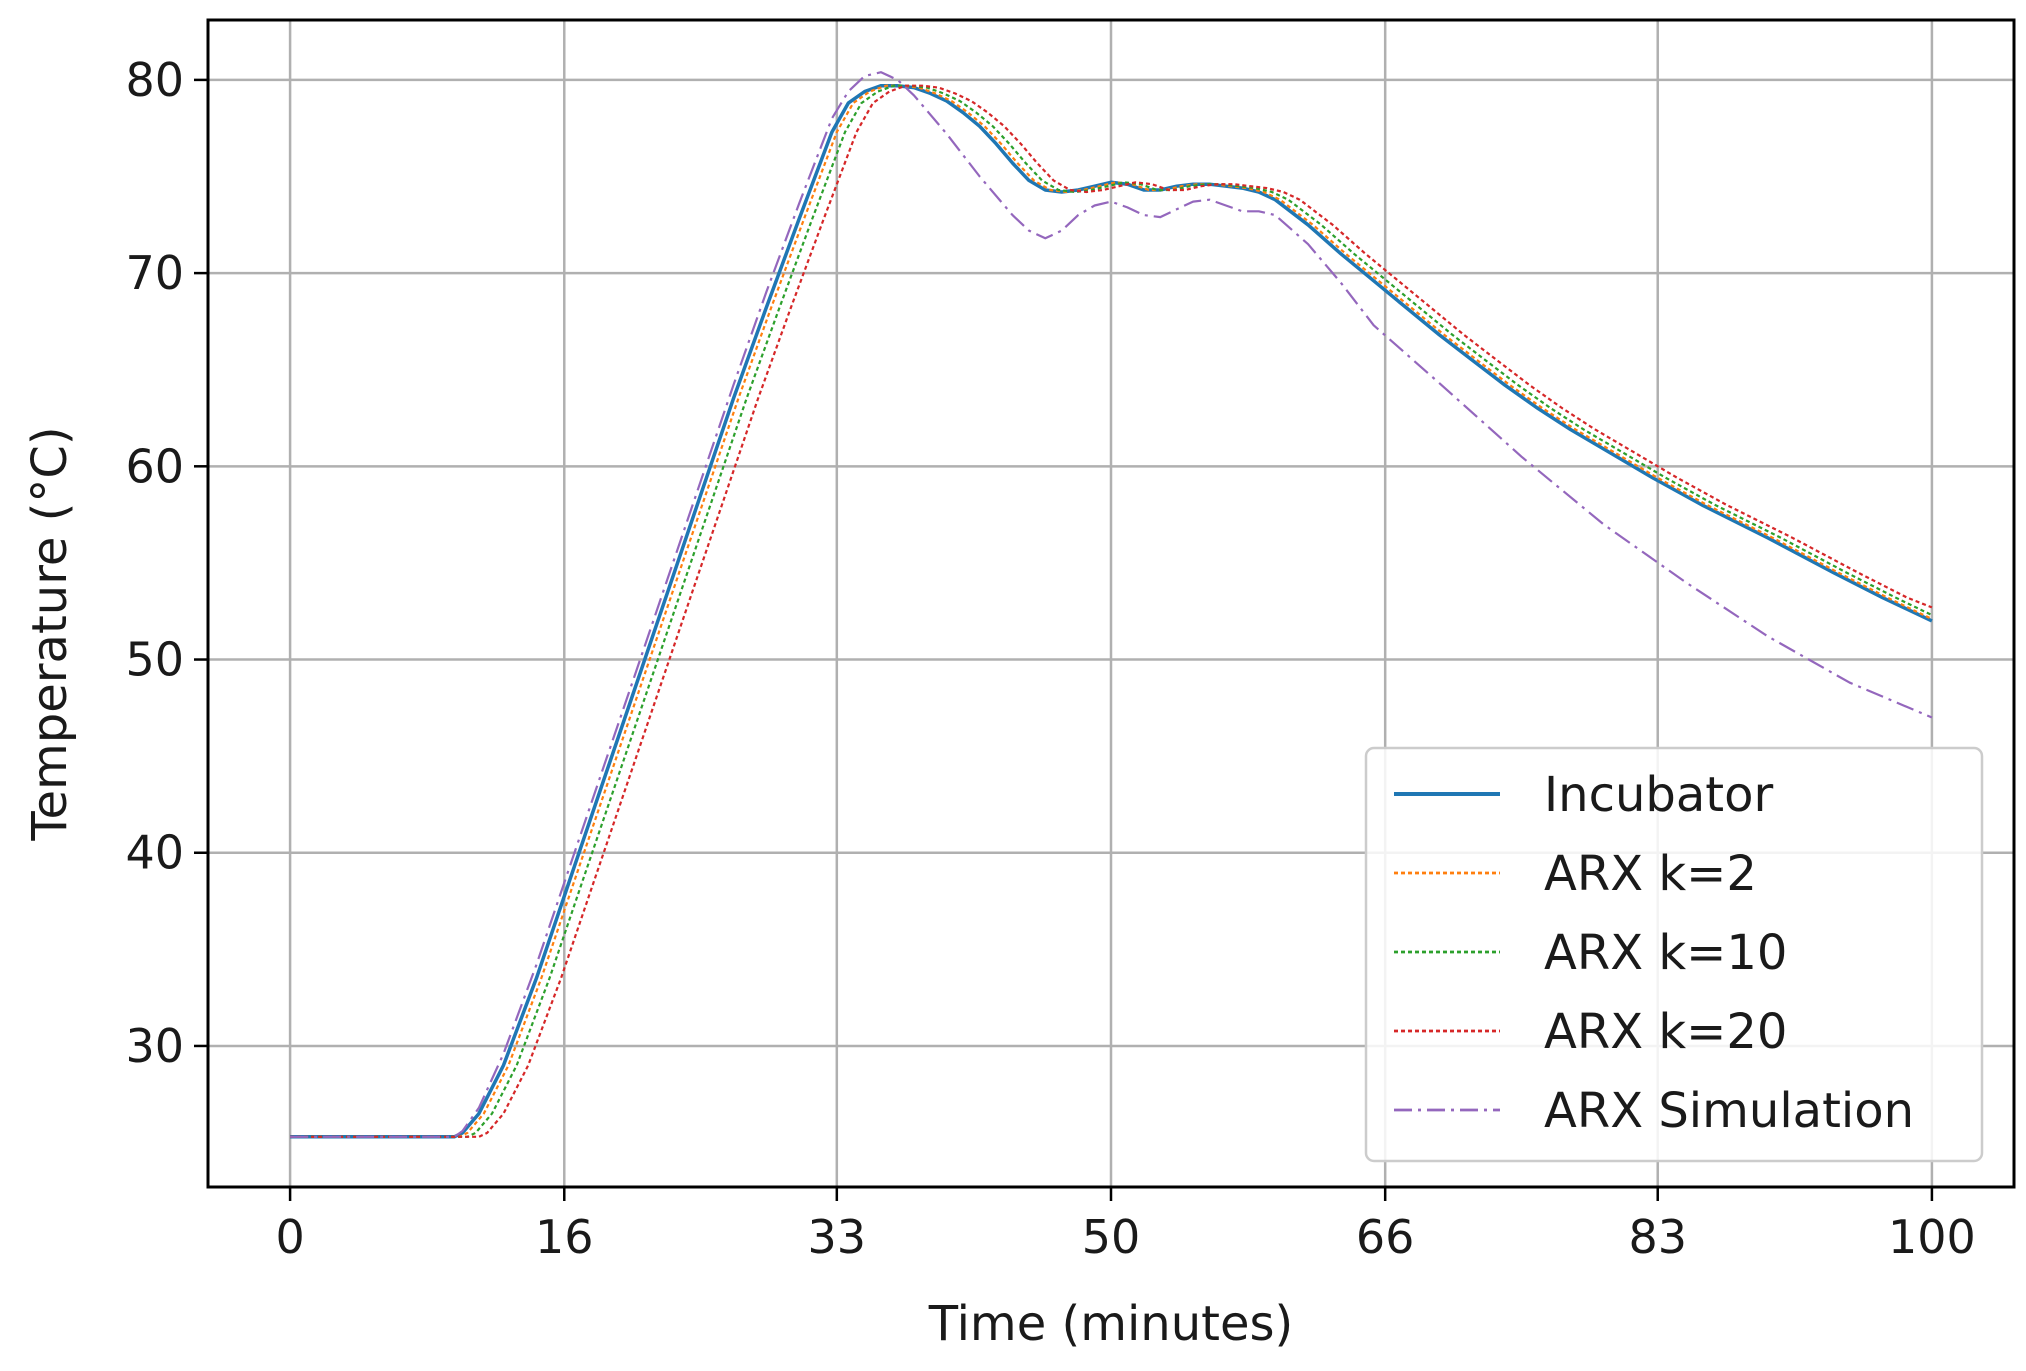  I want to click on y-tick-label: 40, so click(154, 853).